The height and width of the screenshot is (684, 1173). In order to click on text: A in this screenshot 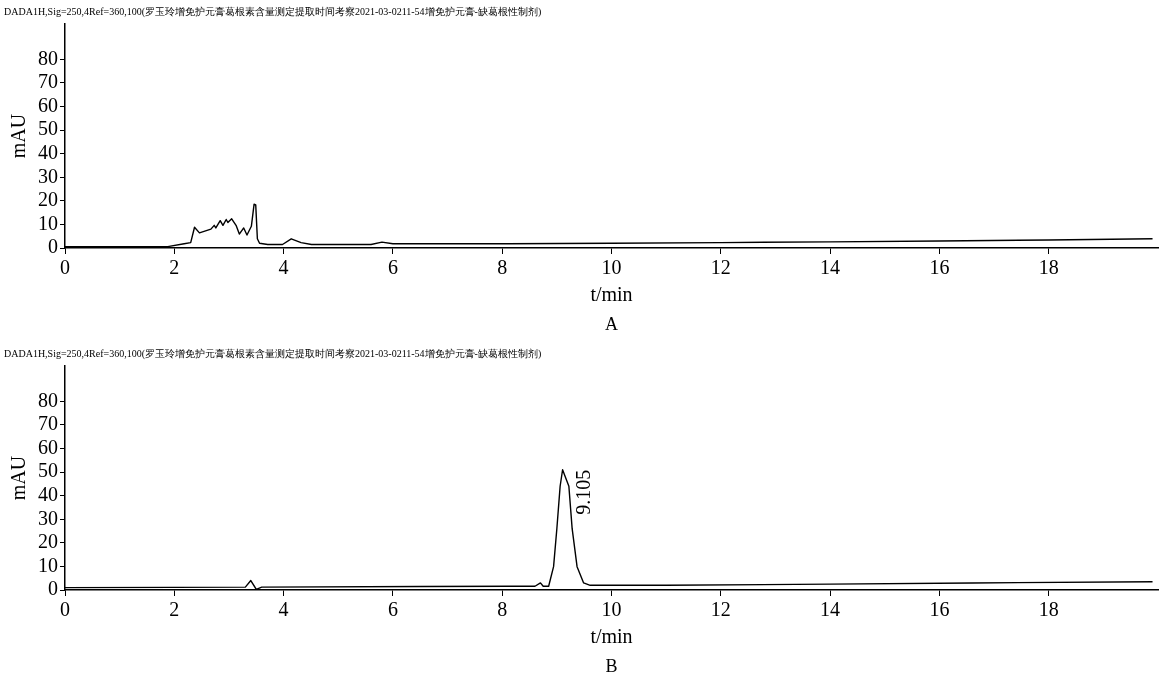, I will do `click(611, 323)`.